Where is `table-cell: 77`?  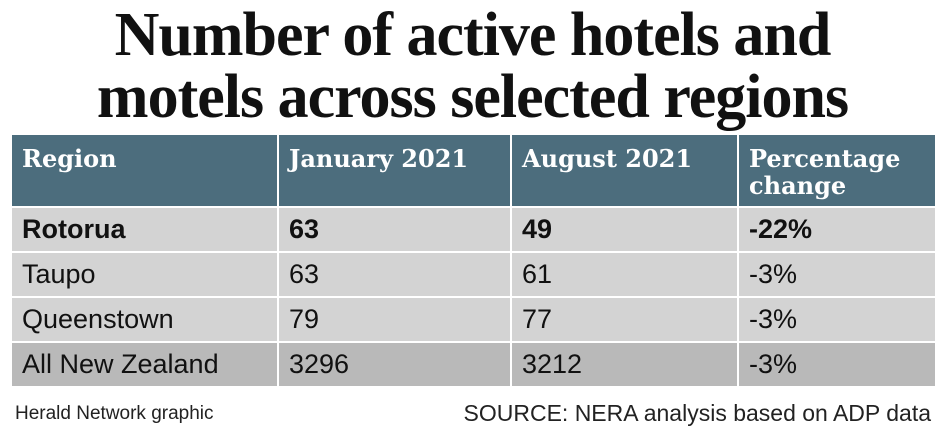 table-cell: 77 is located at coordinates (624, 319).